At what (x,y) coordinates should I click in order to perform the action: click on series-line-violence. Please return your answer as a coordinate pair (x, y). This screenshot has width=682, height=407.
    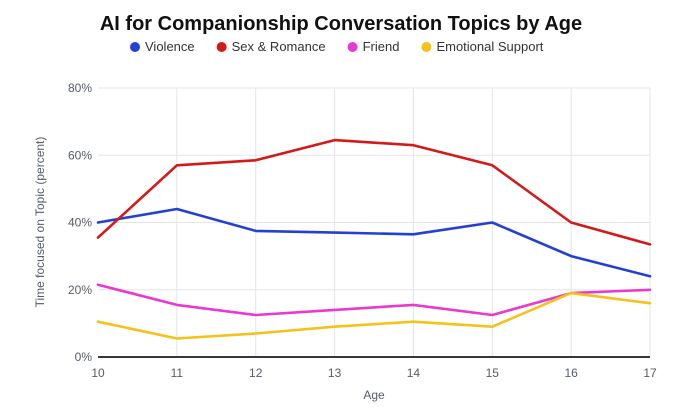
    Looking at the image, I should click on (374, 242).